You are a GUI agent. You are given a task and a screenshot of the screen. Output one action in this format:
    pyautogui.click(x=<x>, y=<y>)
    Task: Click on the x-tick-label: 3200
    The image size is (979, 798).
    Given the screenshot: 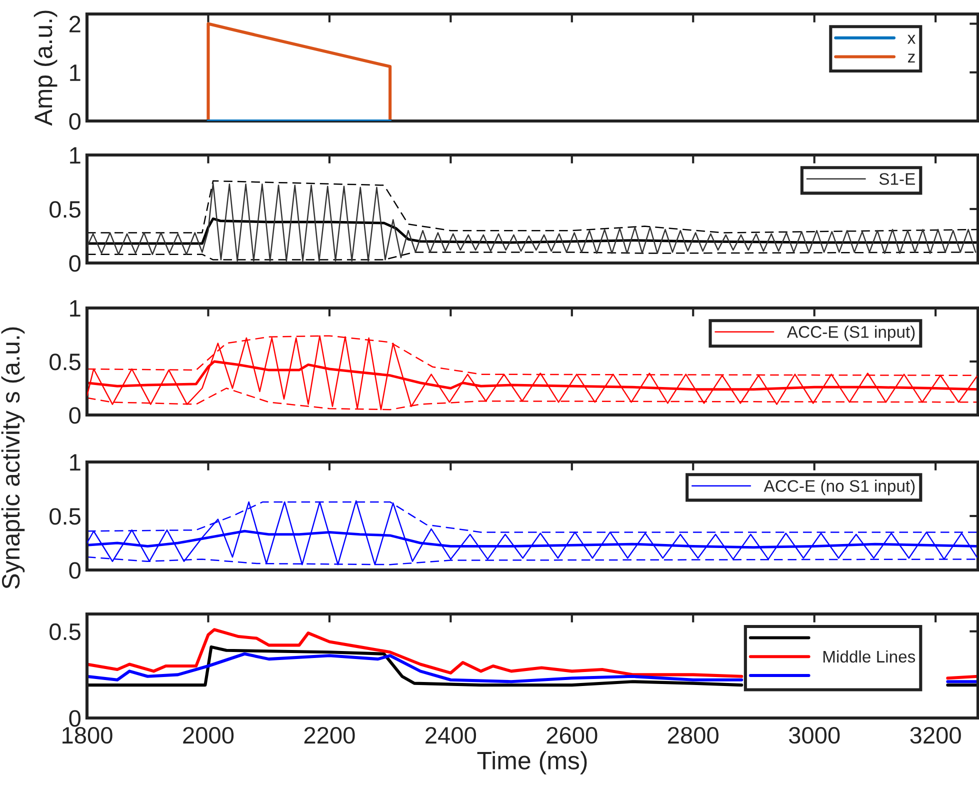 What is the action you would take?
    pyautogui.click(x=935, y=735)
    